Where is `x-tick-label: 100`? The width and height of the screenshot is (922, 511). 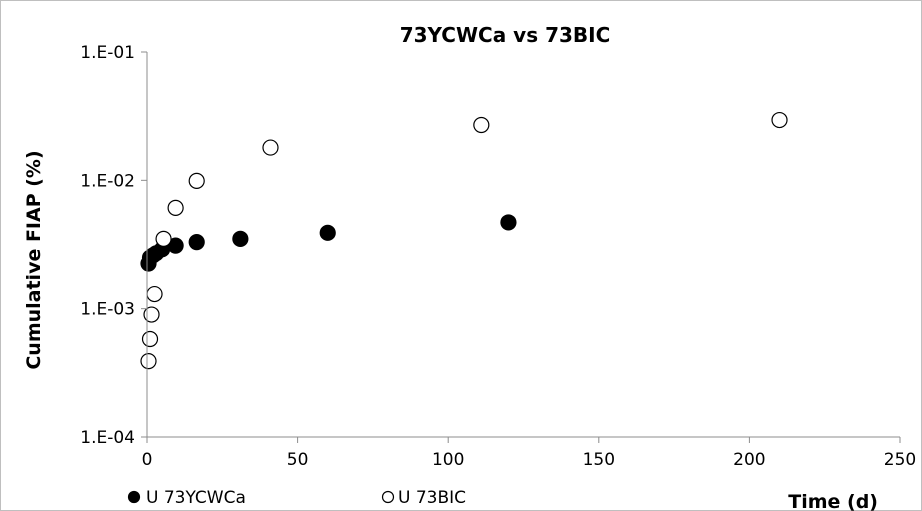 x-tick-label: 100 is located at coordinates (448, 460).